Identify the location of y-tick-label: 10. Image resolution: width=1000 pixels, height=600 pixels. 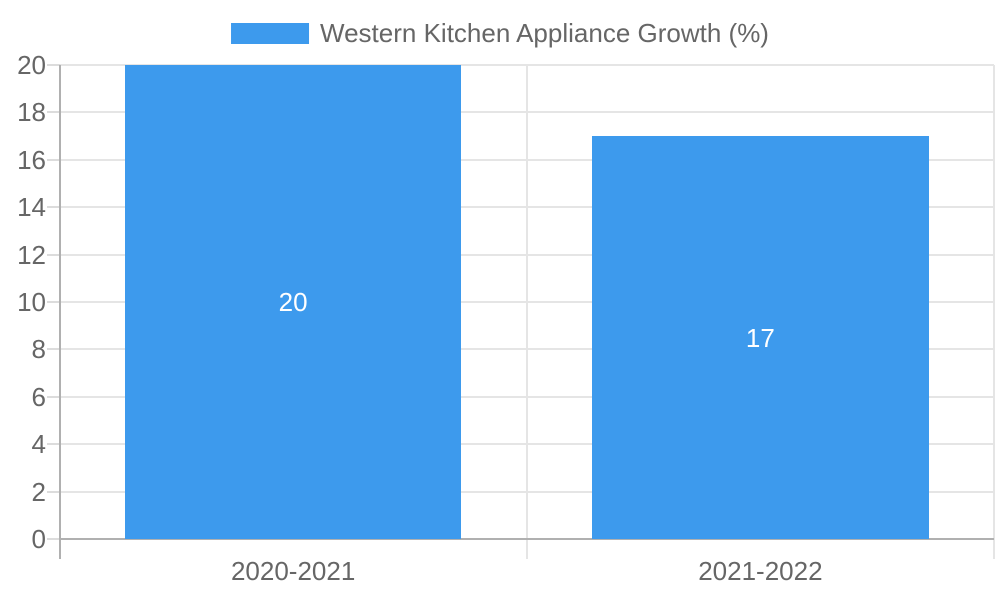
(31, 302).